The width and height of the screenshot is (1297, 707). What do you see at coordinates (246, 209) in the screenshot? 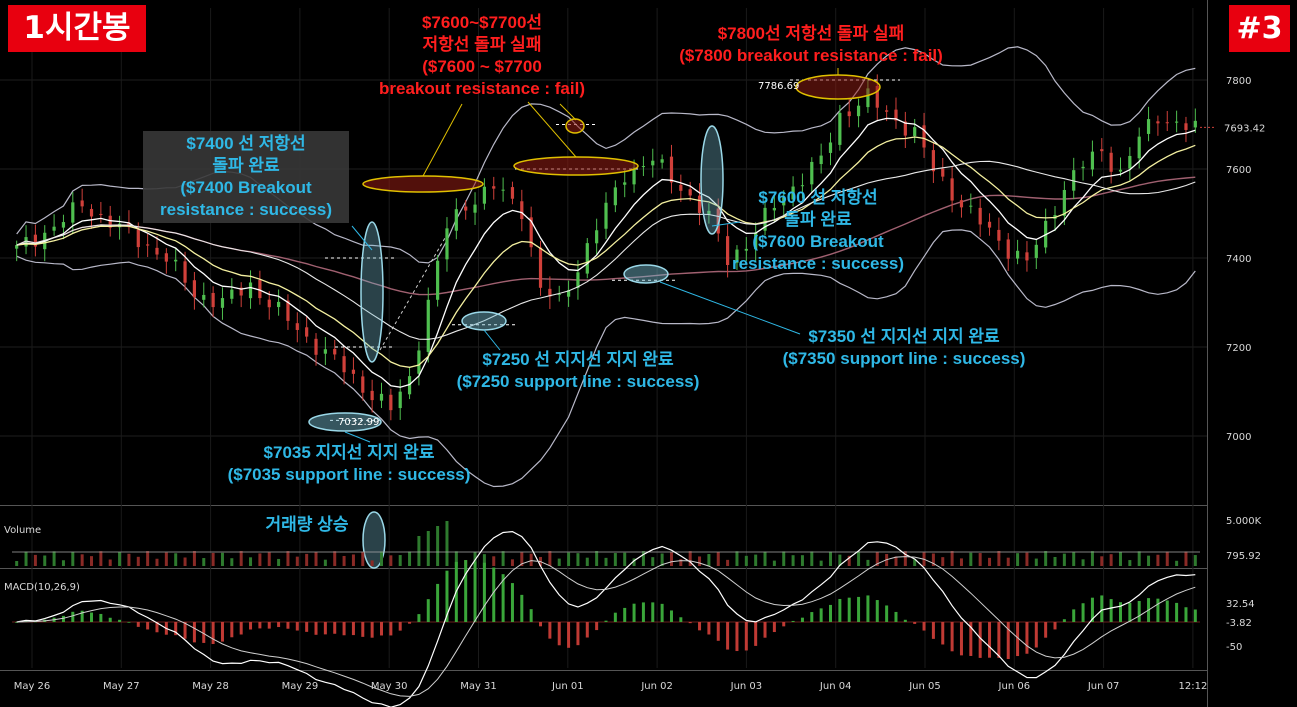
I see `annotation-line: resistance : success)` at bounding box center [246, 209].